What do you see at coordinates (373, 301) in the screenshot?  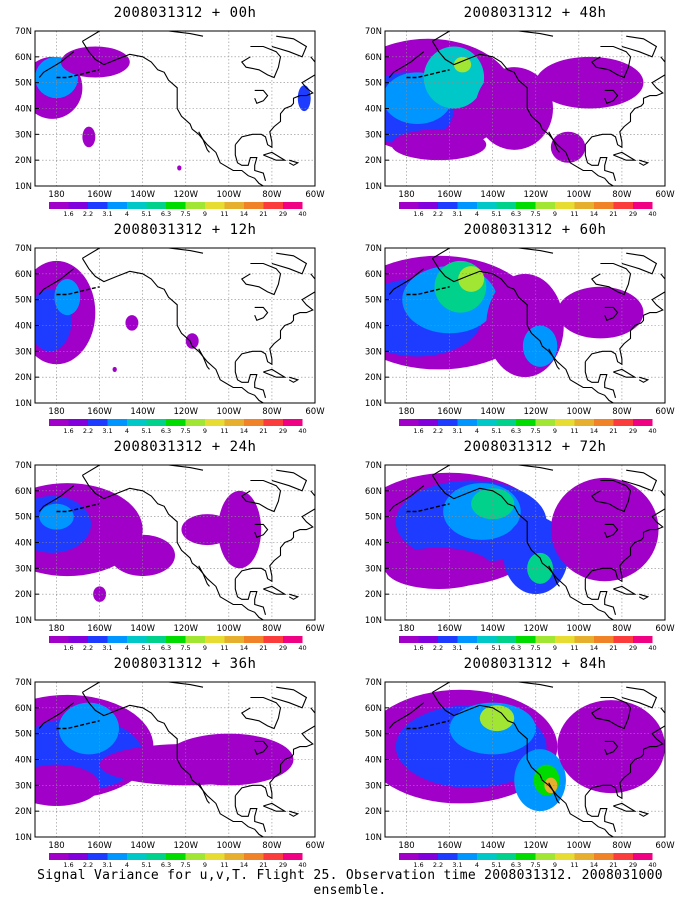 I see `lat-tick-label: 50N` at bounding box center [373, 301].